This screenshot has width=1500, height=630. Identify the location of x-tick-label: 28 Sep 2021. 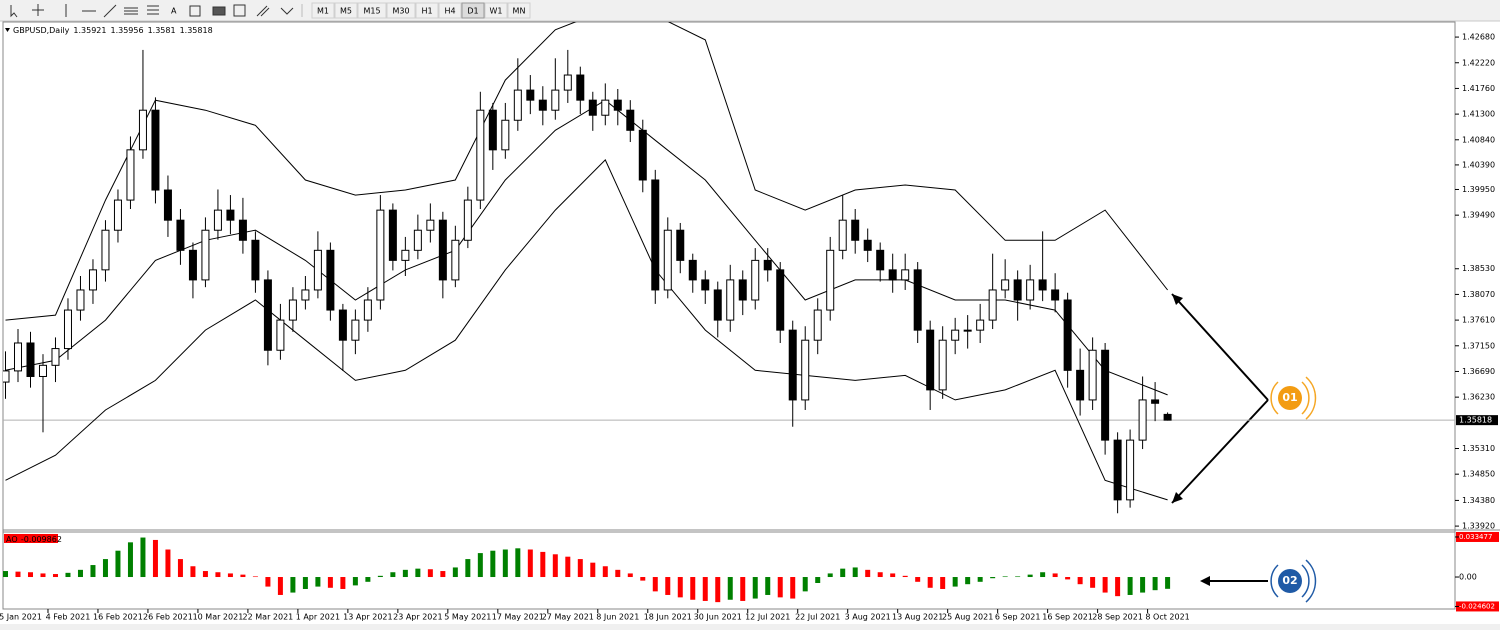
(1117, 617).